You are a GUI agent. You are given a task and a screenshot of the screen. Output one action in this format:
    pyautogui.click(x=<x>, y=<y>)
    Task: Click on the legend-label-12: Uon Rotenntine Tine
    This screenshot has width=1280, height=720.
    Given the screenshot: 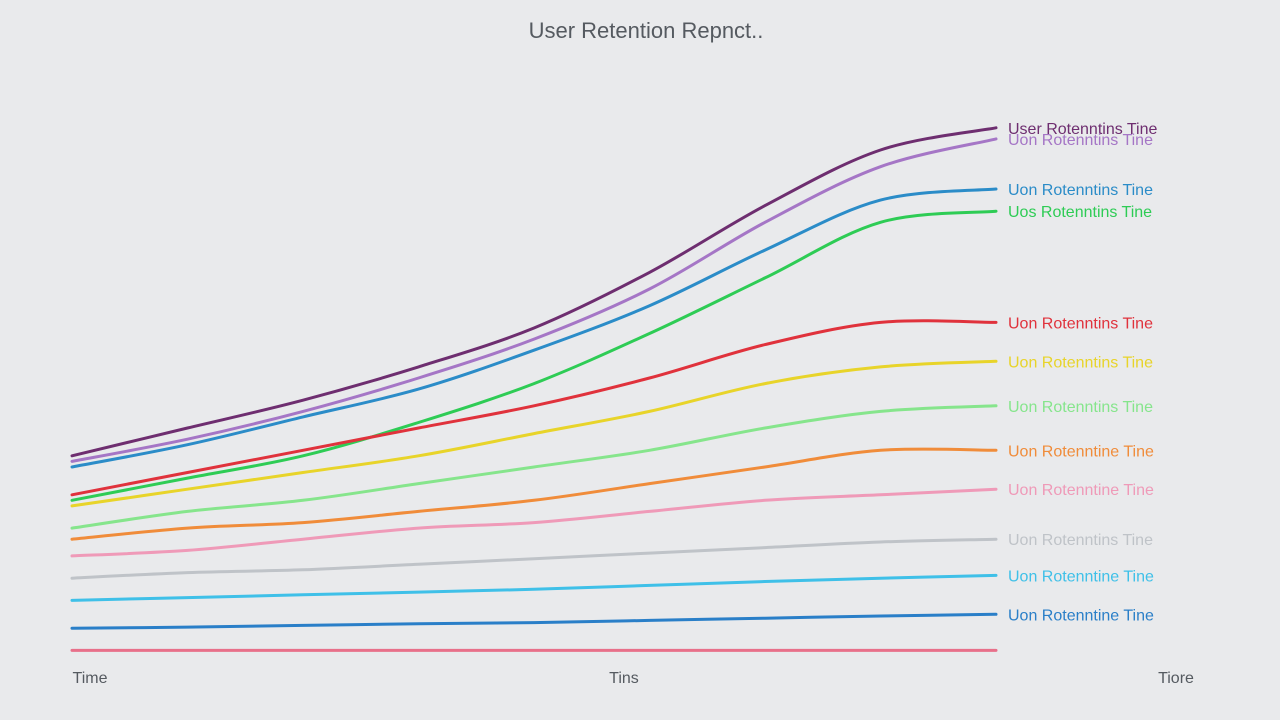 What is the action you would take?
    pyautogui.click(x=1081, y=615)
    